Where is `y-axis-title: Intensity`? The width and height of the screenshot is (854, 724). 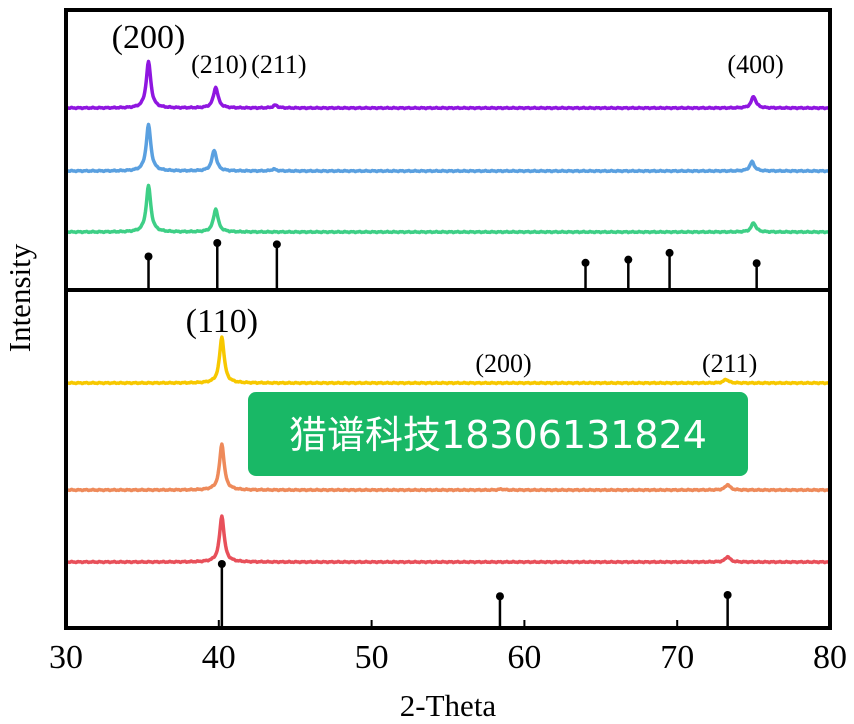 y-axis-title: Intensity is located at coordinates (19, 297).